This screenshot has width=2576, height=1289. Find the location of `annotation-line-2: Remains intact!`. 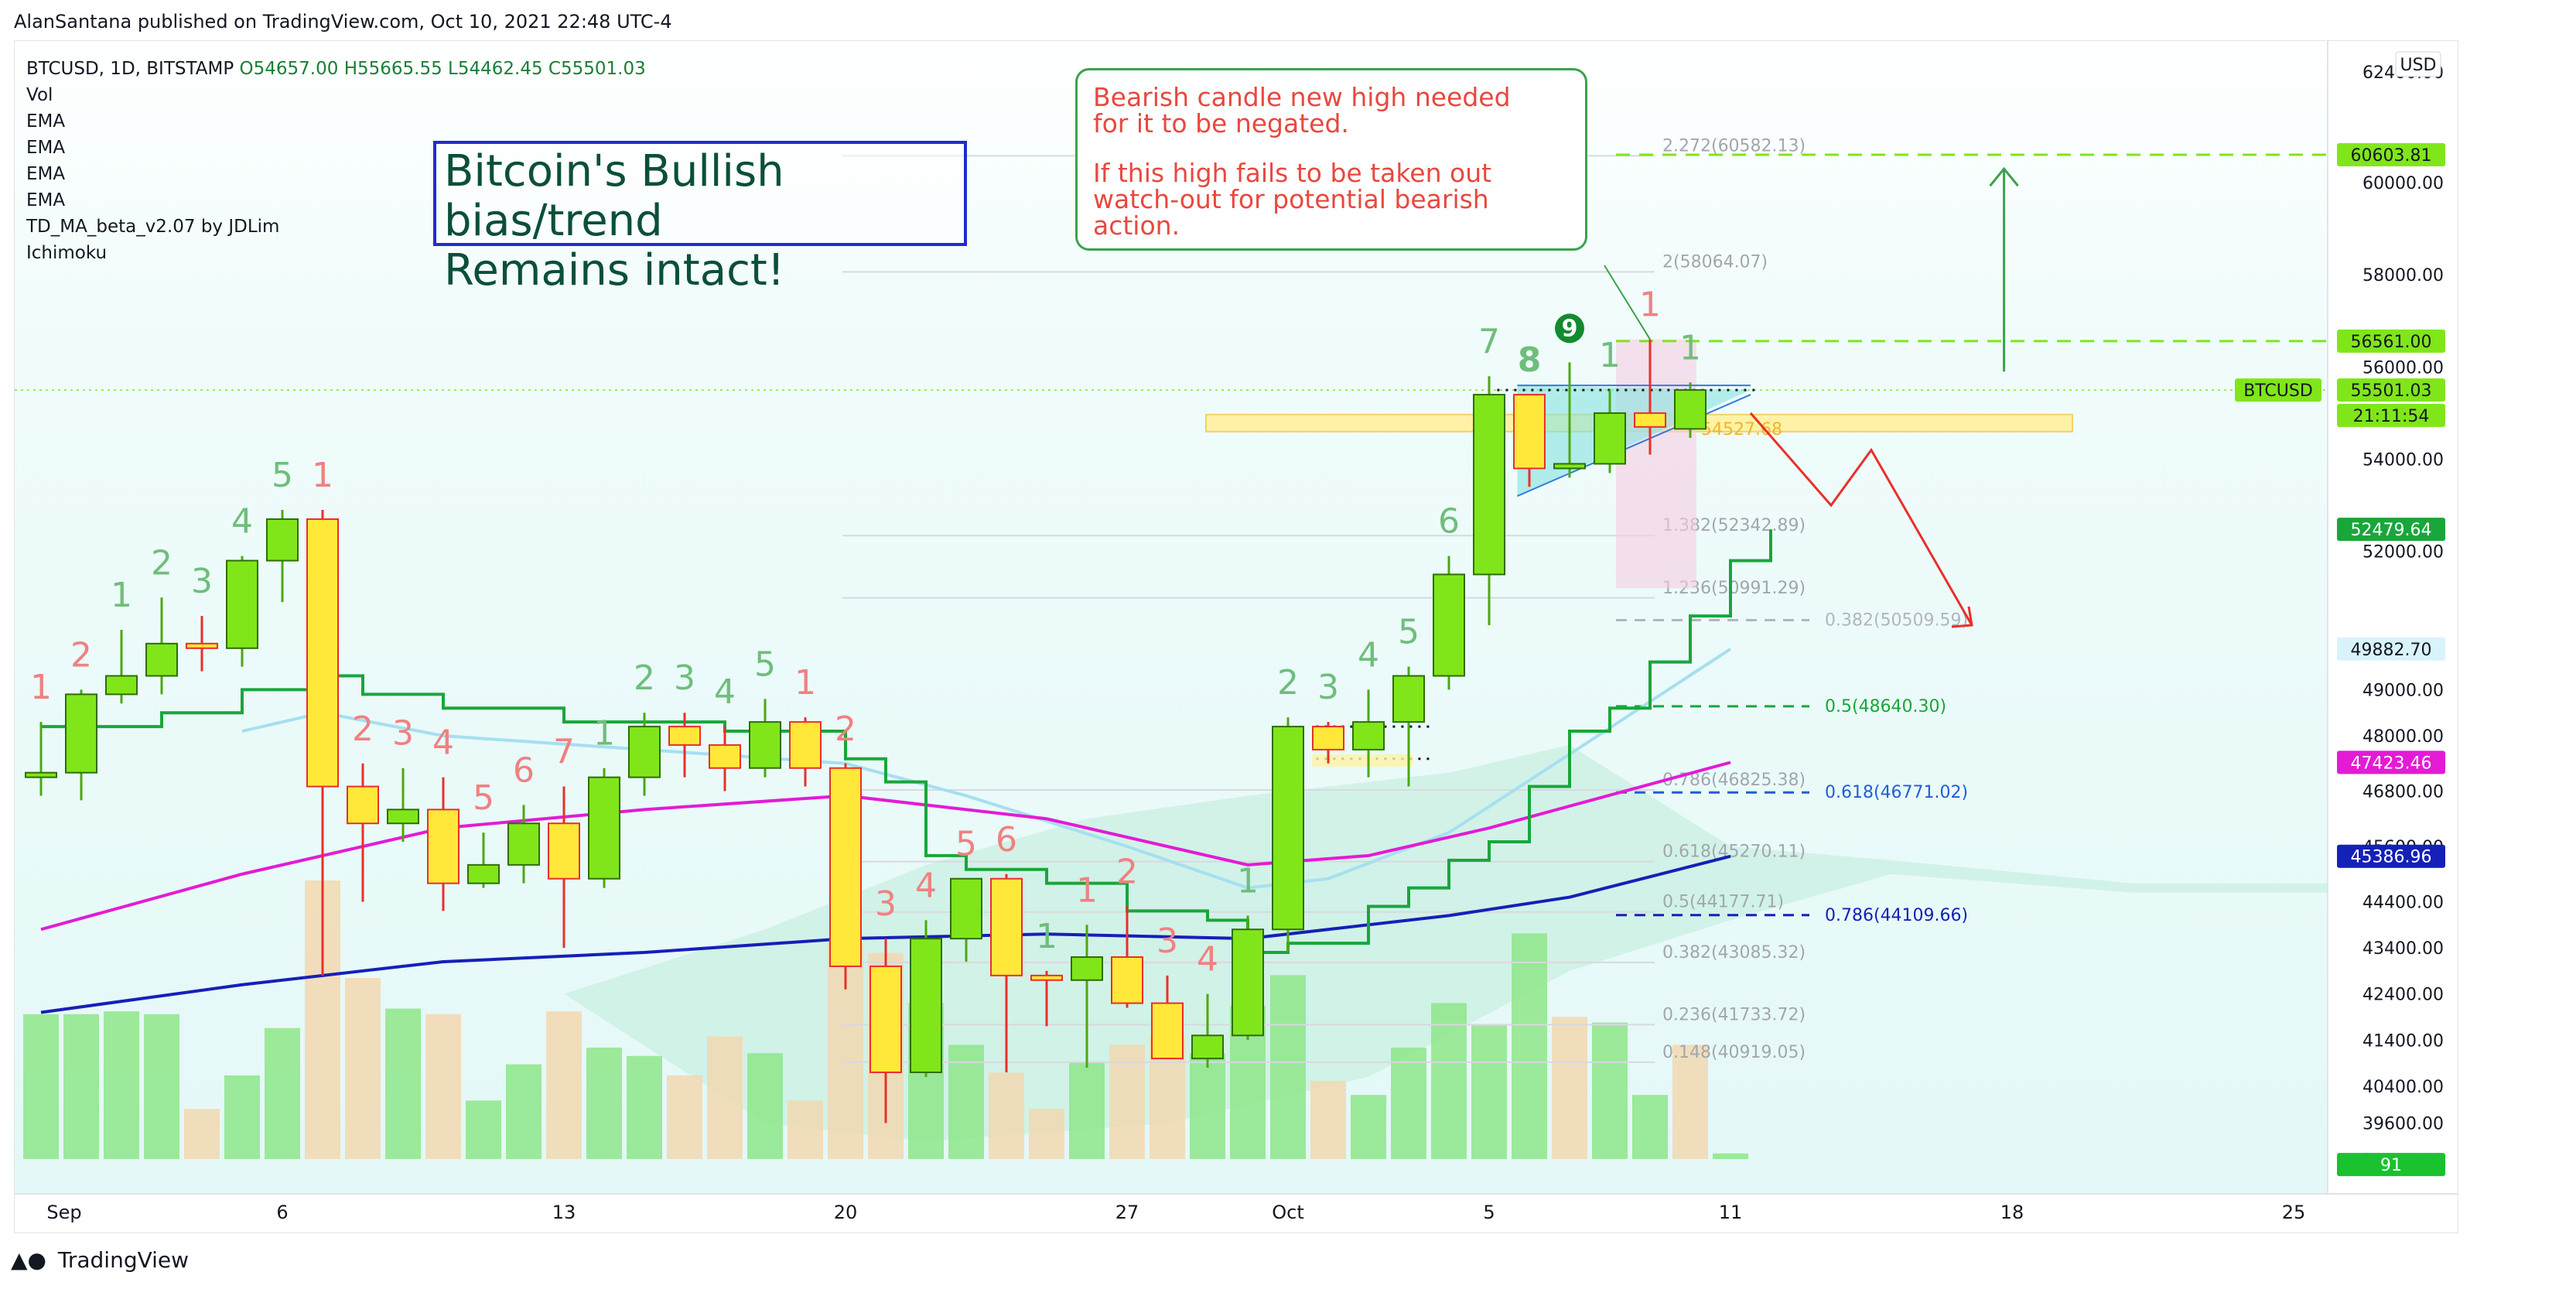

annotation-line-2: Remains intact! is located at coordinates (614, 270).